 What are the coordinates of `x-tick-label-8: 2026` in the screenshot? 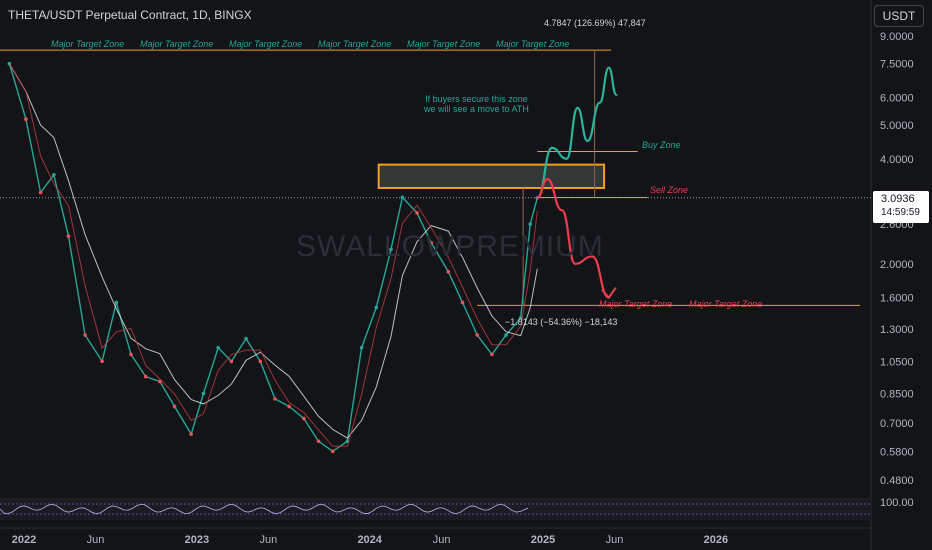 It's located at (716, 540).